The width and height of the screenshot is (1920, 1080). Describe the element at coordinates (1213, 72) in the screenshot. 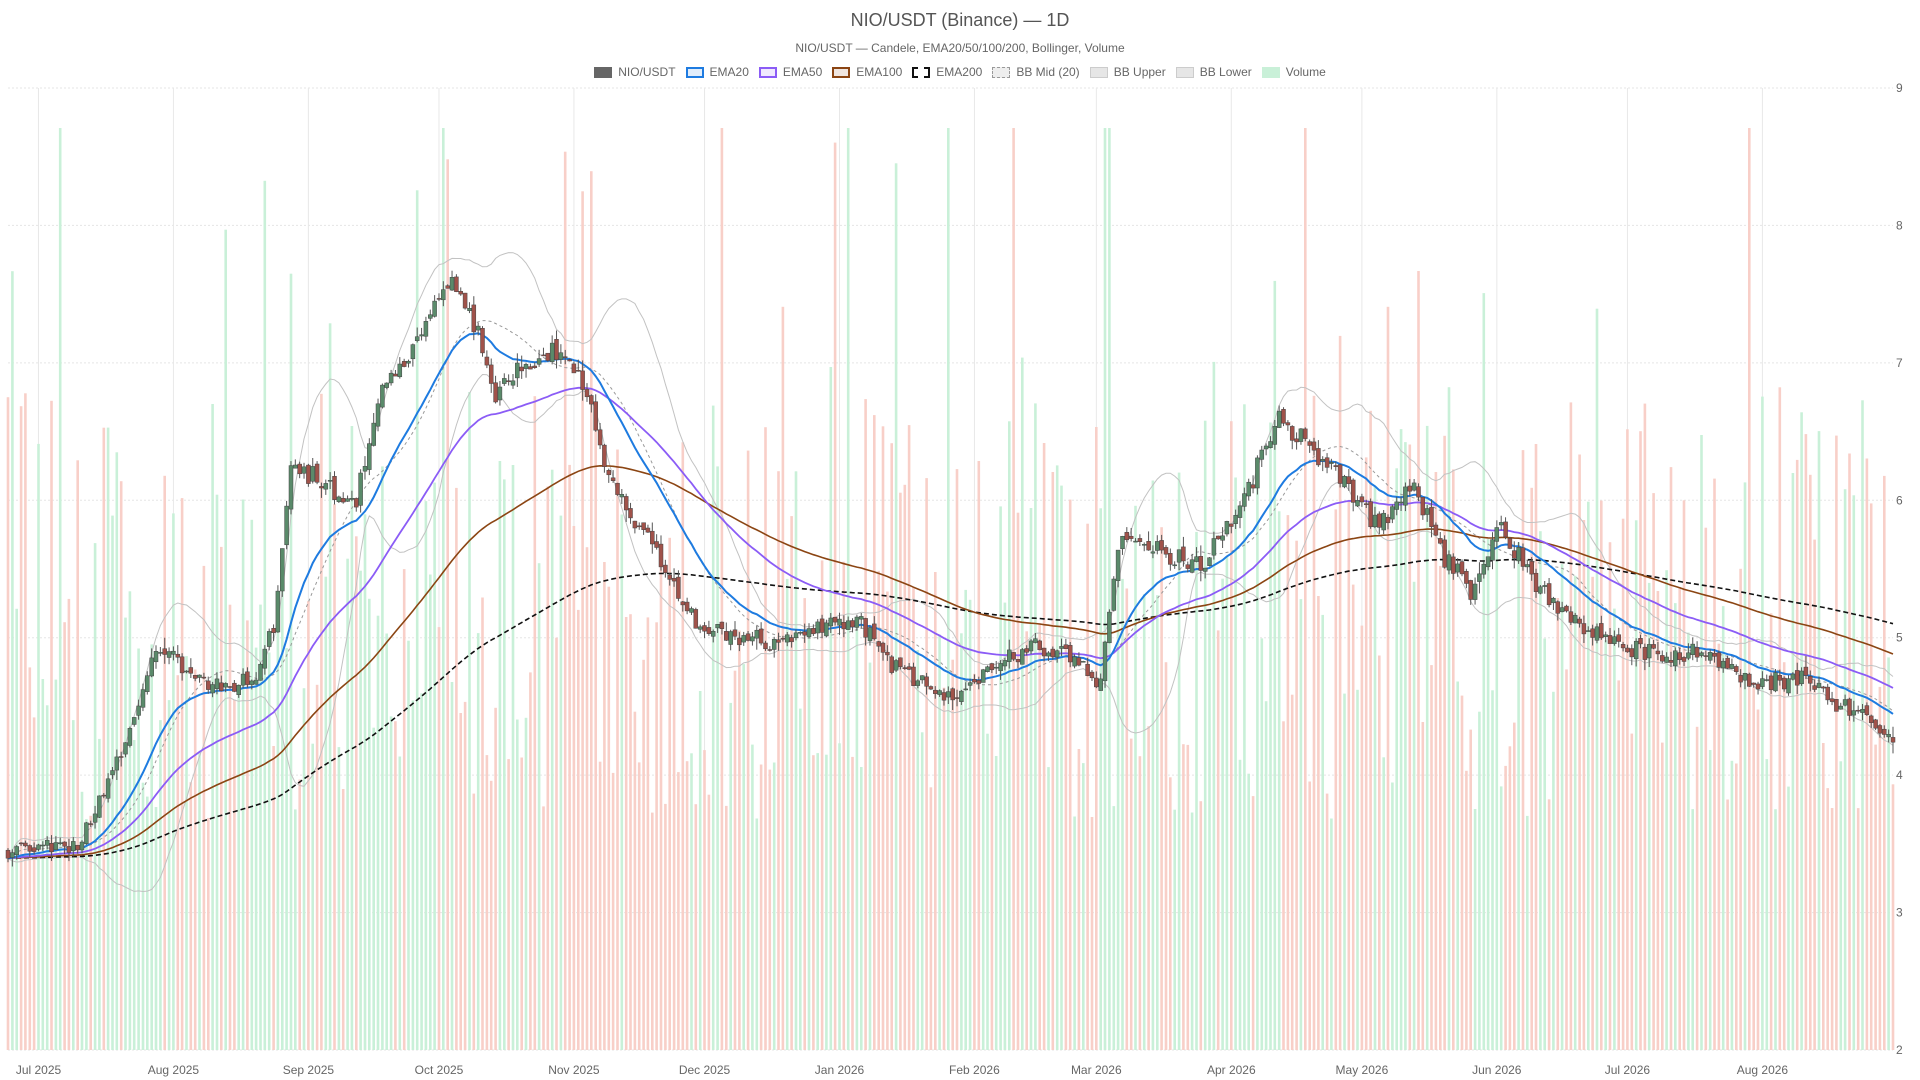

I see `legend-item-7: BB Lower` at that location.